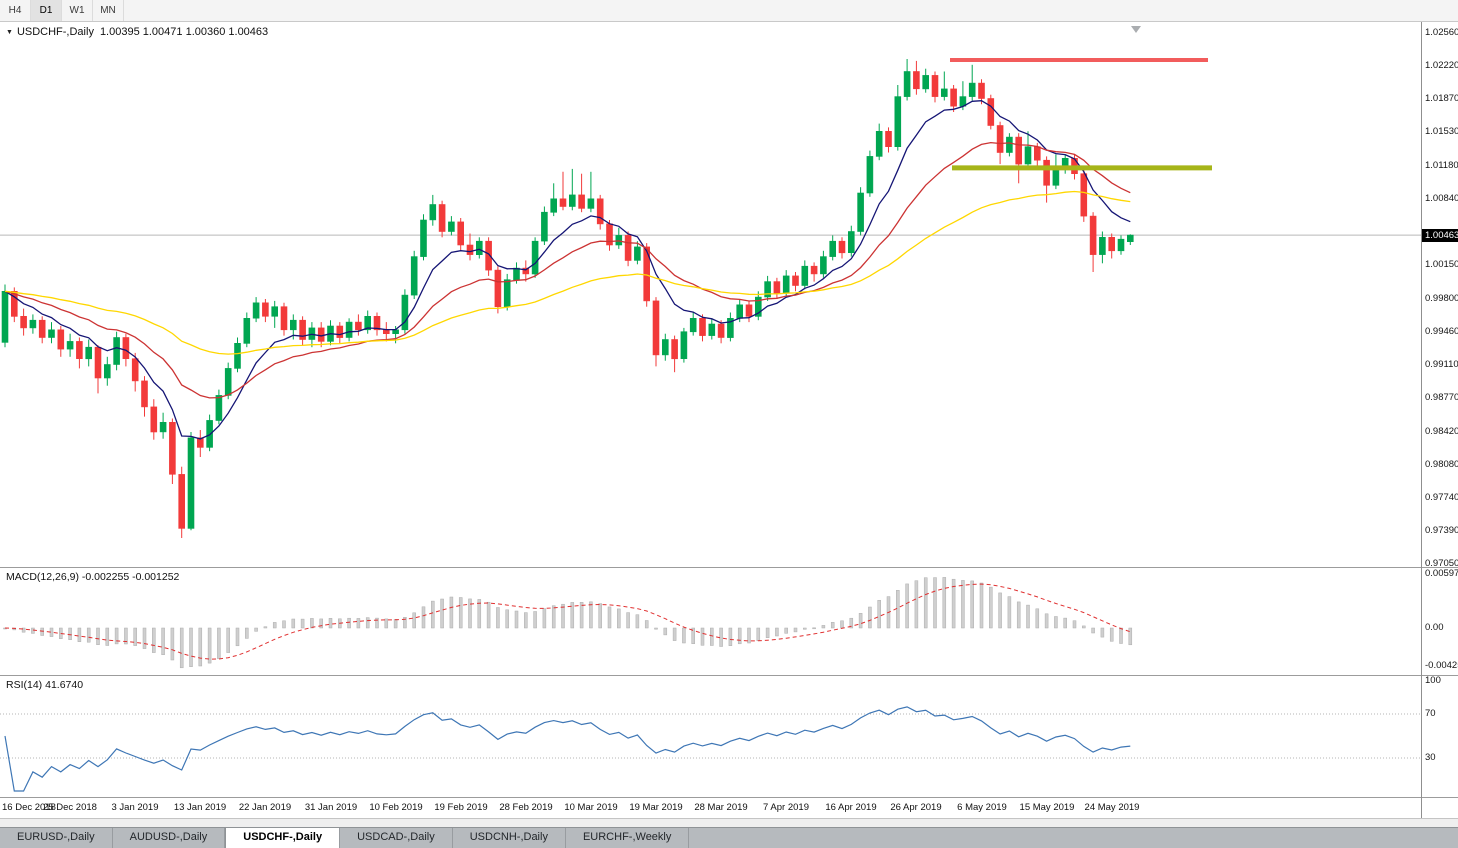 Image resolution: width=1458 pixels, height=848 pixels. I want to click on time-axis-label: 3 Jan 2019, so click(135, 807).